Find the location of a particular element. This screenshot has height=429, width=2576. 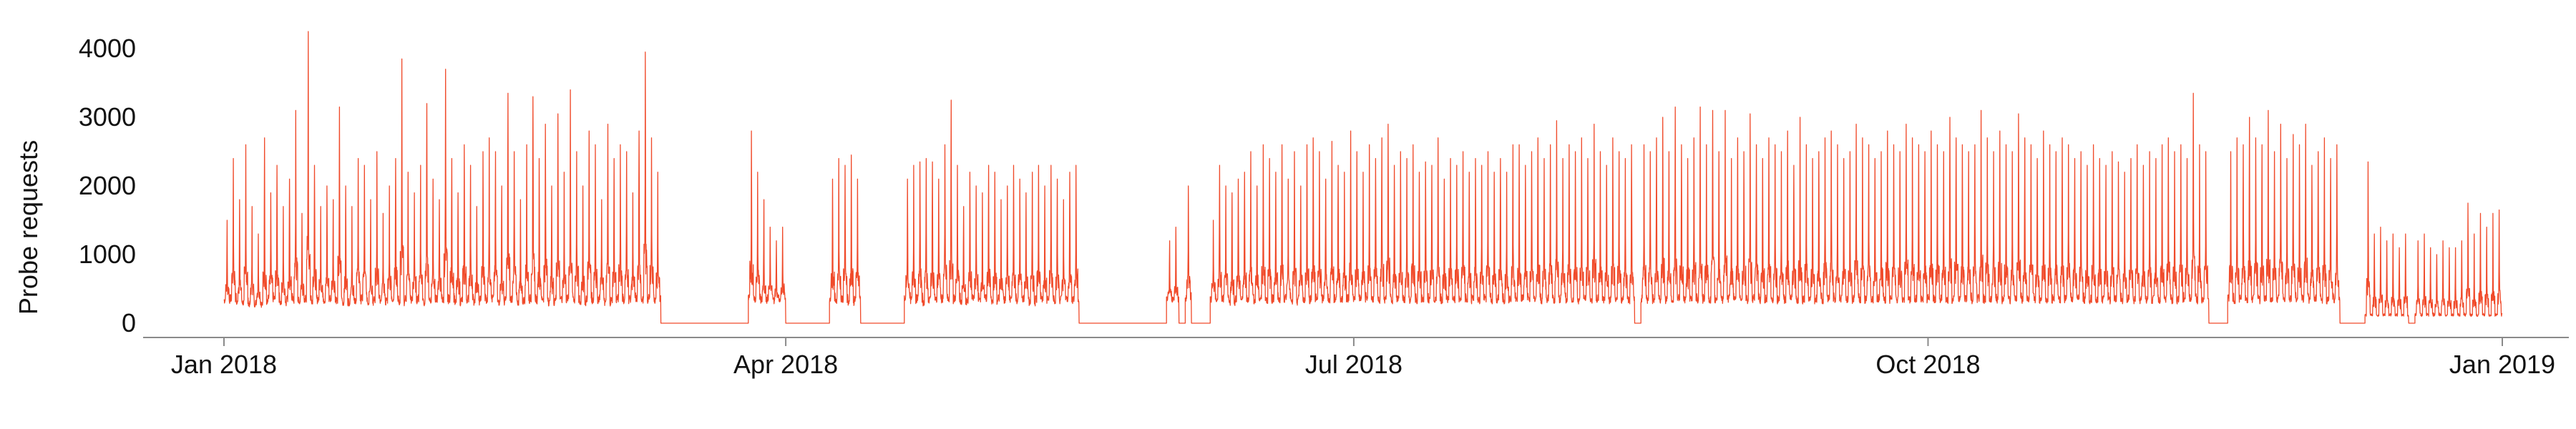

y-axis: 0 1000 2000 3000 4000 is located at coordinates (107, 185).